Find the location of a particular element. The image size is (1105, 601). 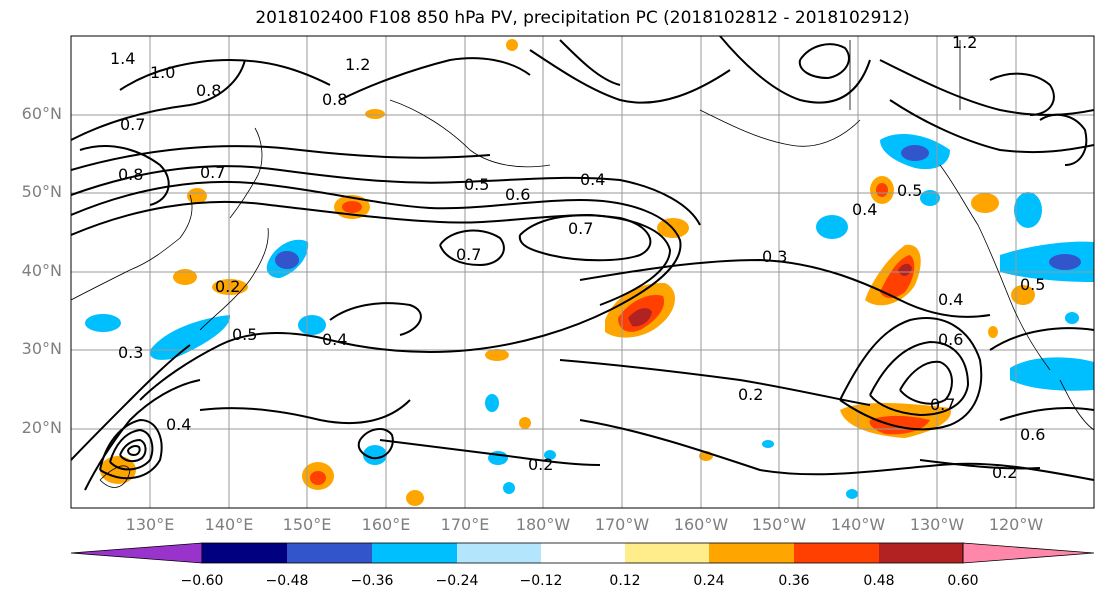

colorbar-tick-label: −0.12 is located at coordinates (541, 581).